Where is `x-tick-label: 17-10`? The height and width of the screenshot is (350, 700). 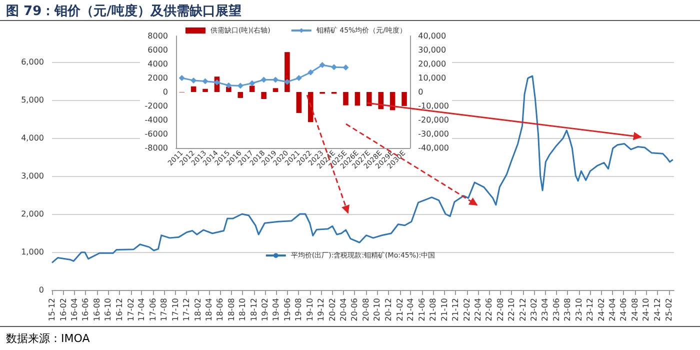
x-tick-label: 17-10 is located at coordinates (175, 310).